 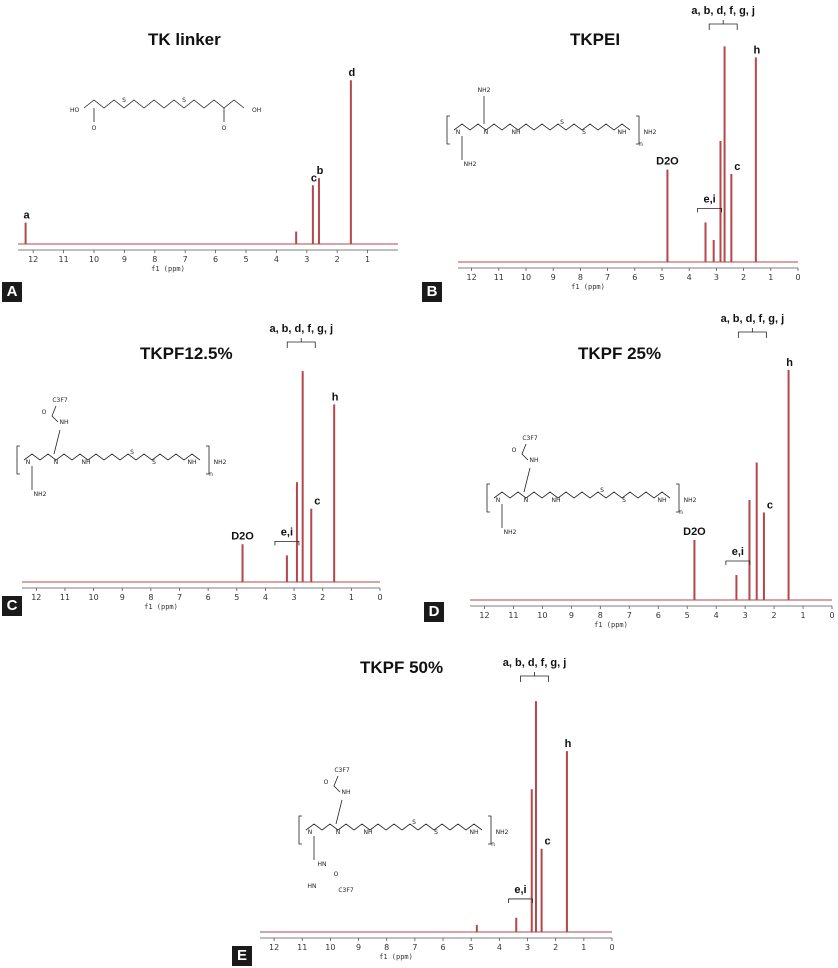 I want to click on panel-title: TKPF 50%, so click(x=402, y=667).